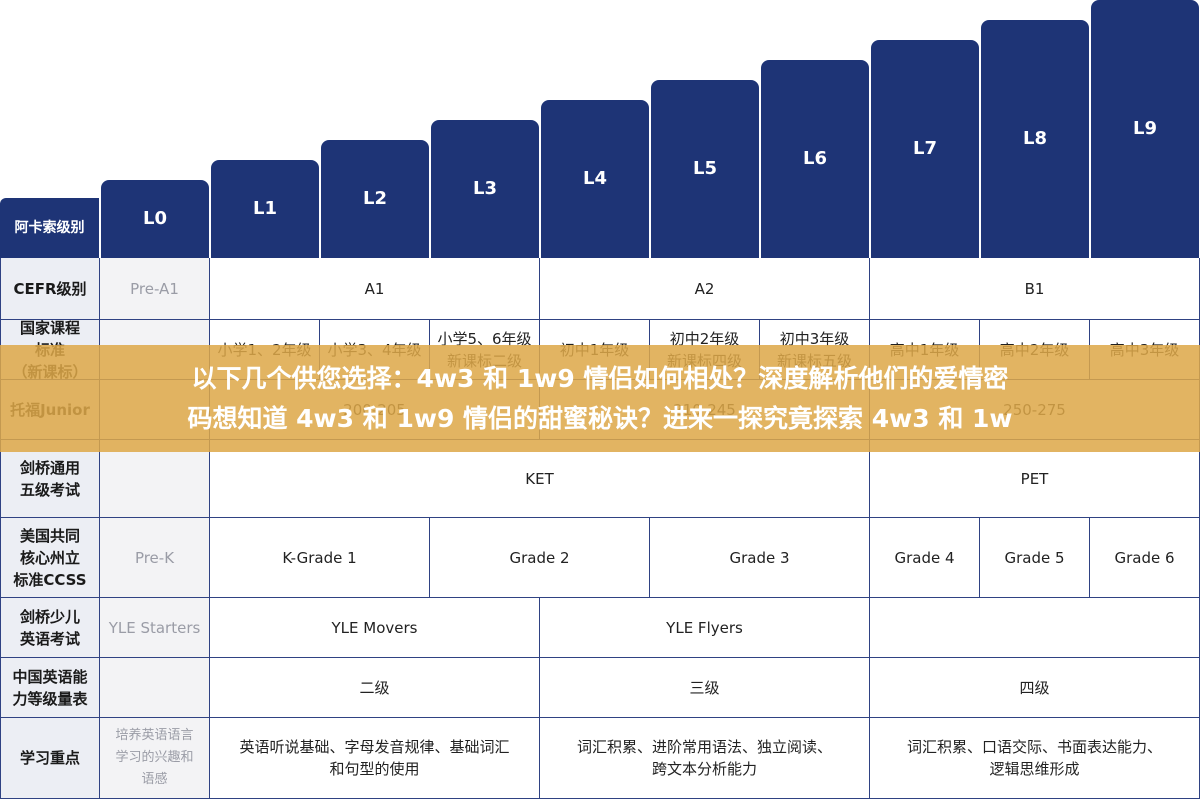 The width and height of the screenshot is (1200, 799). I want to click on row-label-line: 学习重点, so click(49, 758).